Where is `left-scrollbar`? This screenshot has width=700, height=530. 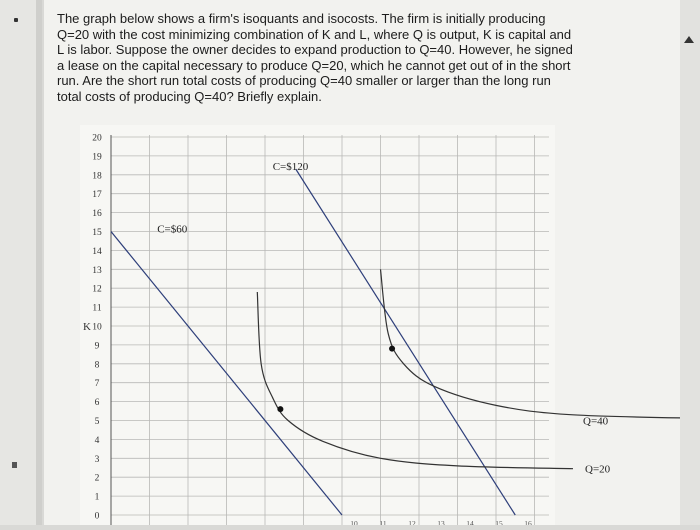
left-scrollbar is located at coordinates (39, 262).